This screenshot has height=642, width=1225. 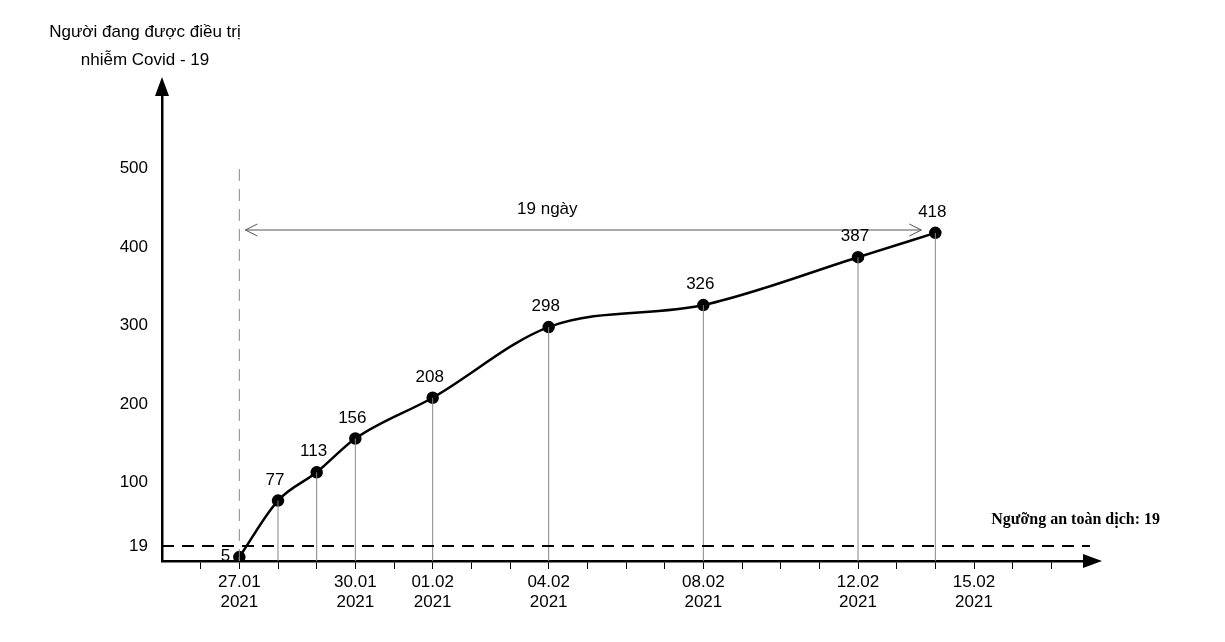 I want to click on y-tick-label: 200, so click(x=133, y=403).